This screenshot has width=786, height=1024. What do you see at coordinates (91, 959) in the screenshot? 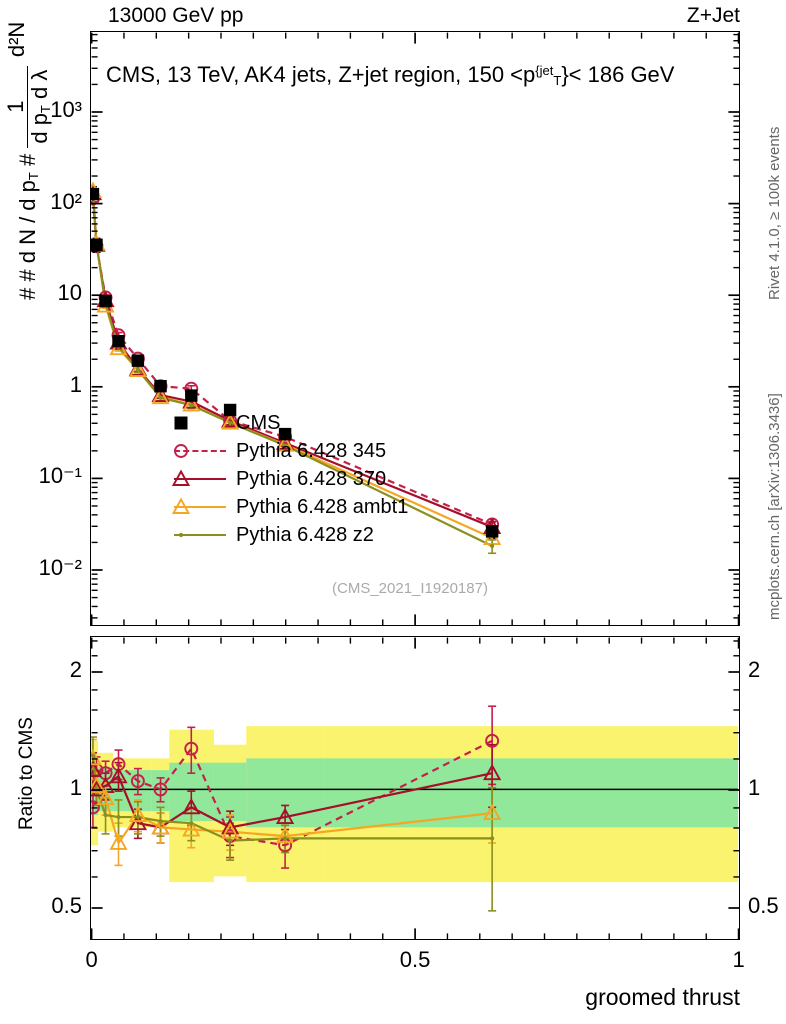
I see `x-tick-label: 0` at bounding box center [91, 959].